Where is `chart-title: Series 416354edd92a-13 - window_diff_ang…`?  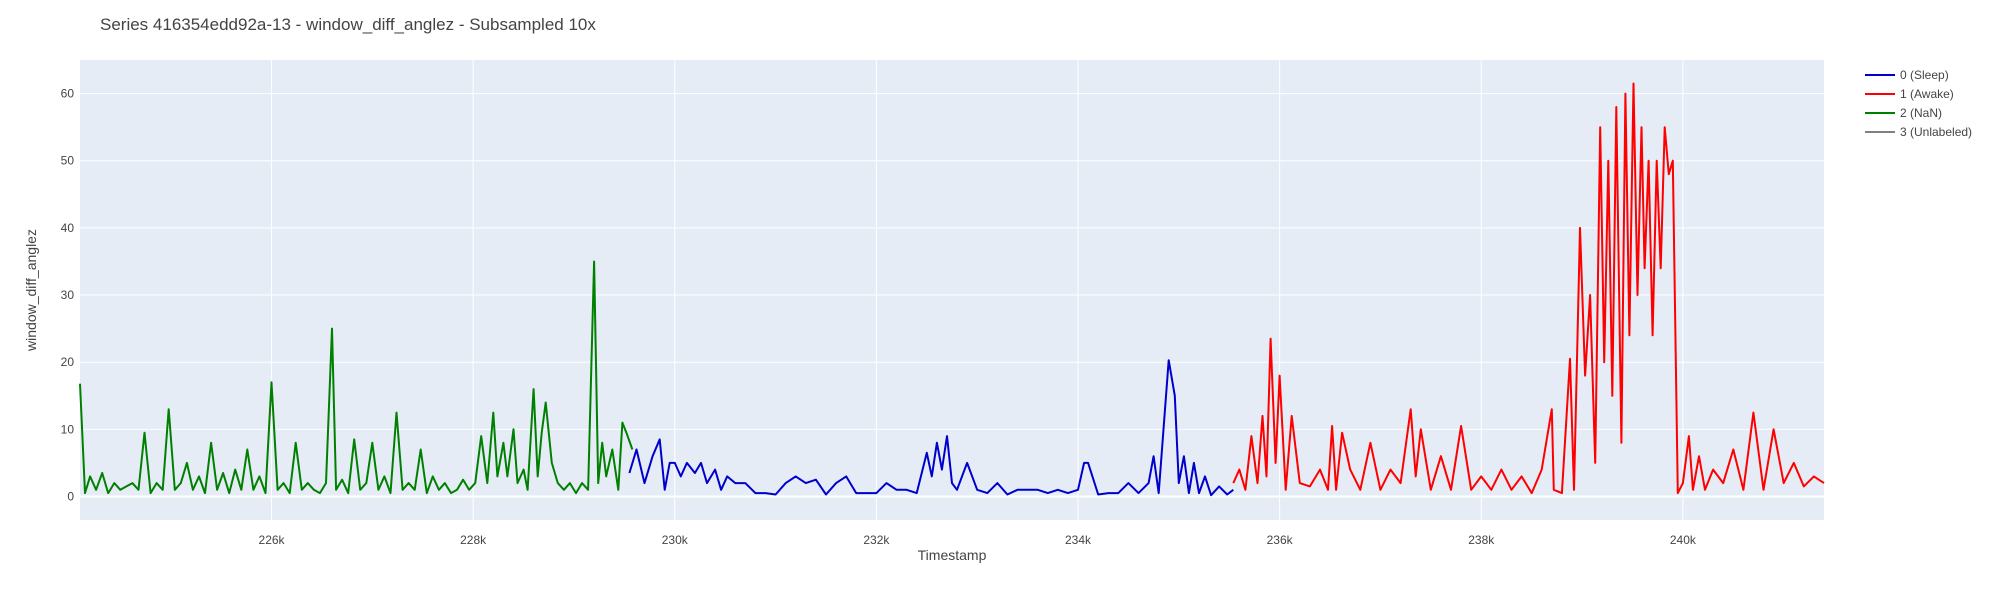
chart-title: Series 416354edd92a-13 - window_diff_ang… is located at coordinates (348, 24).